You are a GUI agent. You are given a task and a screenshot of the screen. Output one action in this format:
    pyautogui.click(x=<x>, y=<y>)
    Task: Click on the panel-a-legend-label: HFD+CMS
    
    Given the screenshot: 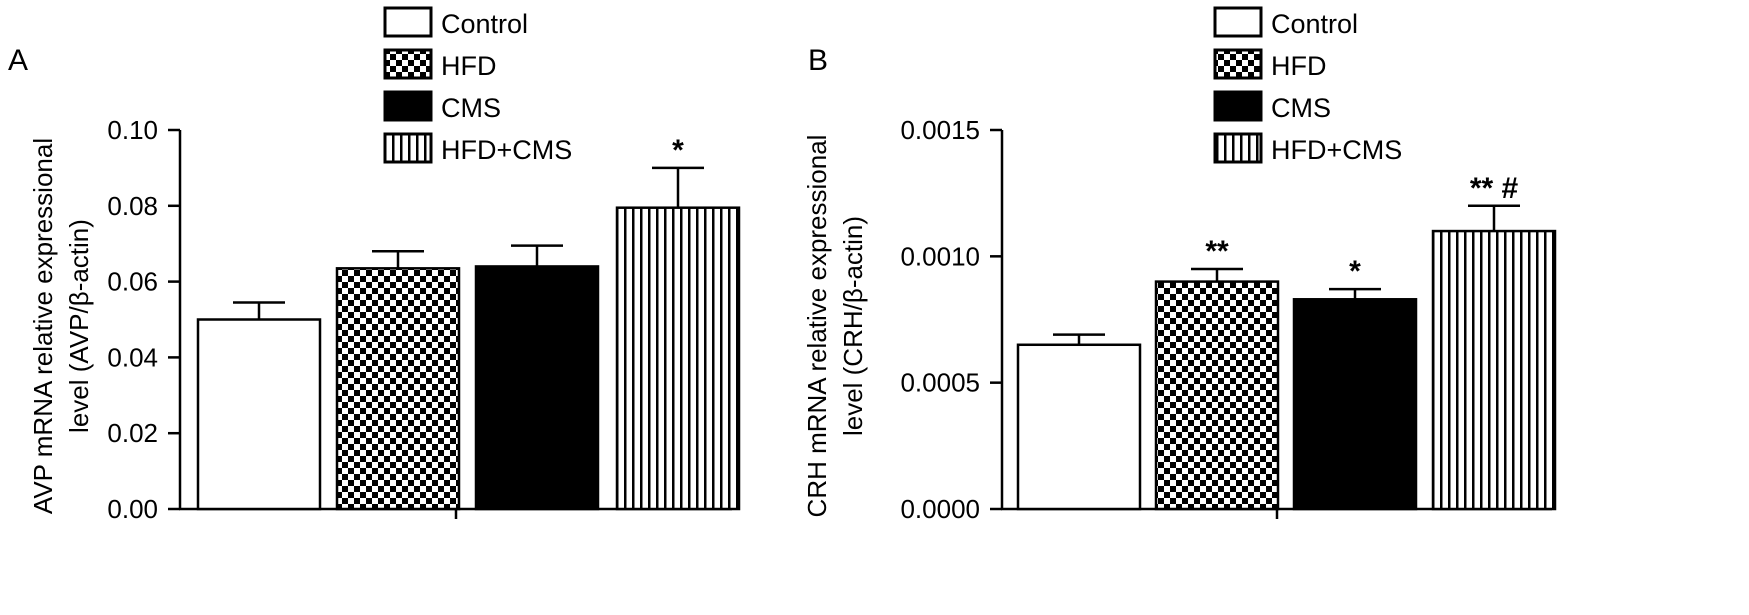 What is the action you would take?
    pyautogui.click(x=506, y=150)
    